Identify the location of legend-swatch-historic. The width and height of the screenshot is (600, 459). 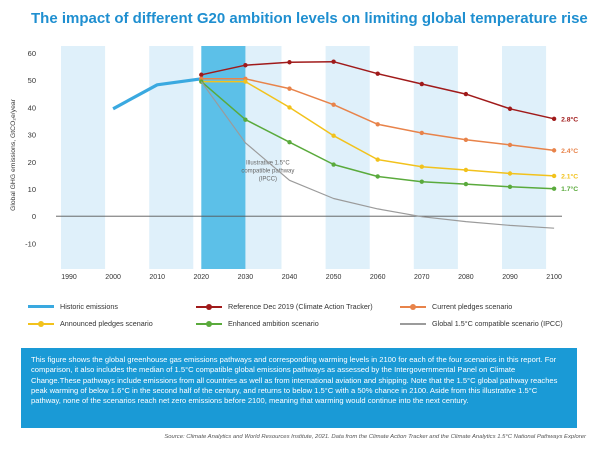
(41, 306).